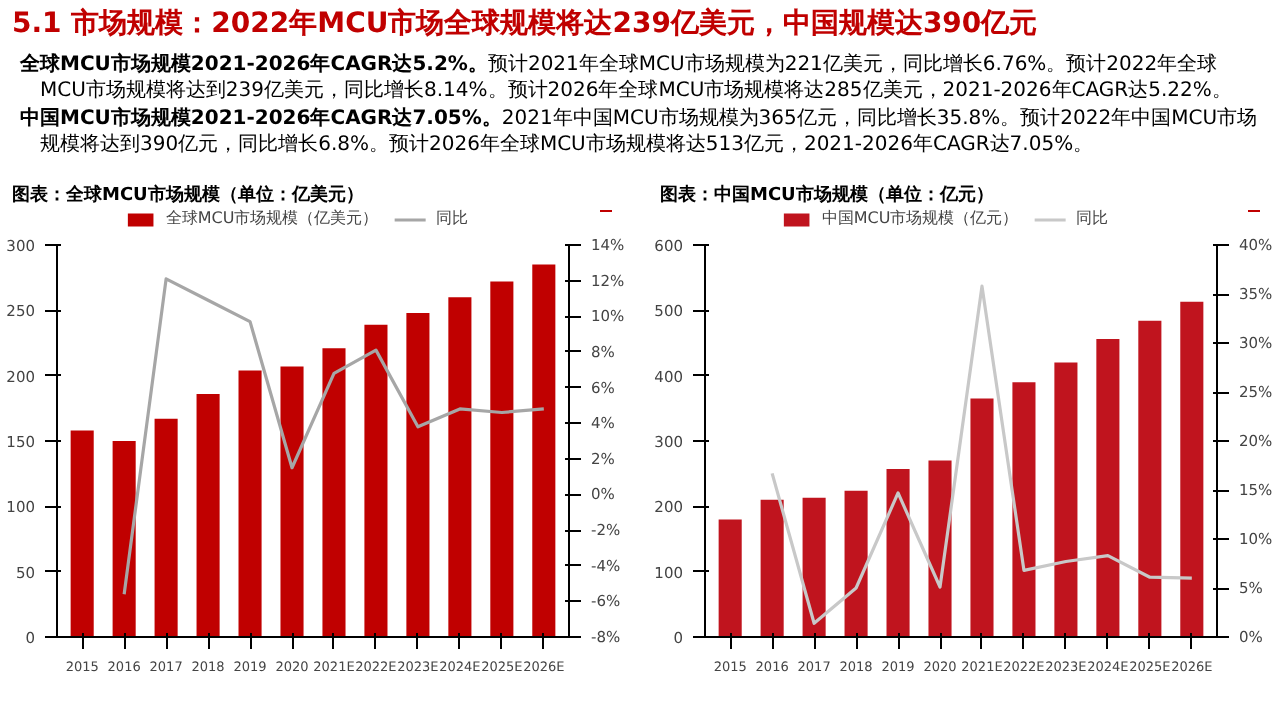 Image resolution: width=1280 pixels, height=720 pixels. I want to click on text: 5.1 市场规模：2022年MCU市场全球规模将达239亿美元，中国规模达390亿元, so click(526, 24).